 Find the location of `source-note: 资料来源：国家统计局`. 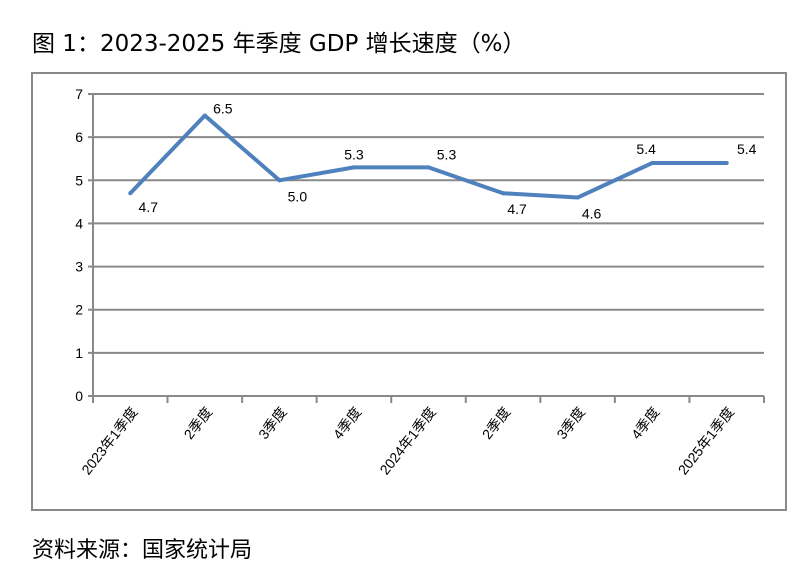

source-note: 资料来源：国家统计局 is located at coordinates (142, 550).